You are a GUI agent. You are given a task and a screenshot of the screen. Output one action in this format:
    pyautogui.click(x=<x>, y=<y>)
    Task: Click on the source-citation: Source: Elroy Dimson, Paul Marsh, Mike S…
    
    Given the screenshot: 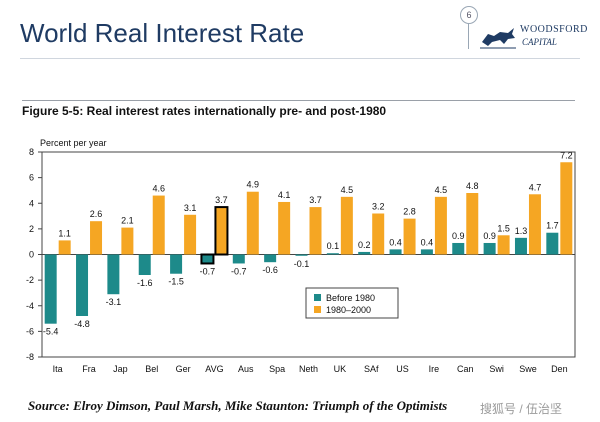 What is the action you would take?
    pyautogui.click(x=238, y=405)
    